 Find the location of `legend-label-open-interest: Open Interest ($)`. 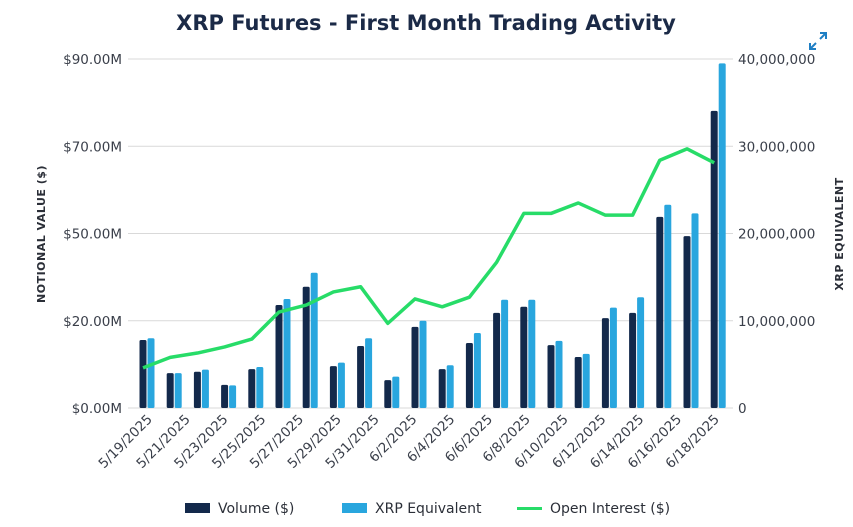

legend-label-open-interest: Open Interest ($) is located at coordinates (610, 509).